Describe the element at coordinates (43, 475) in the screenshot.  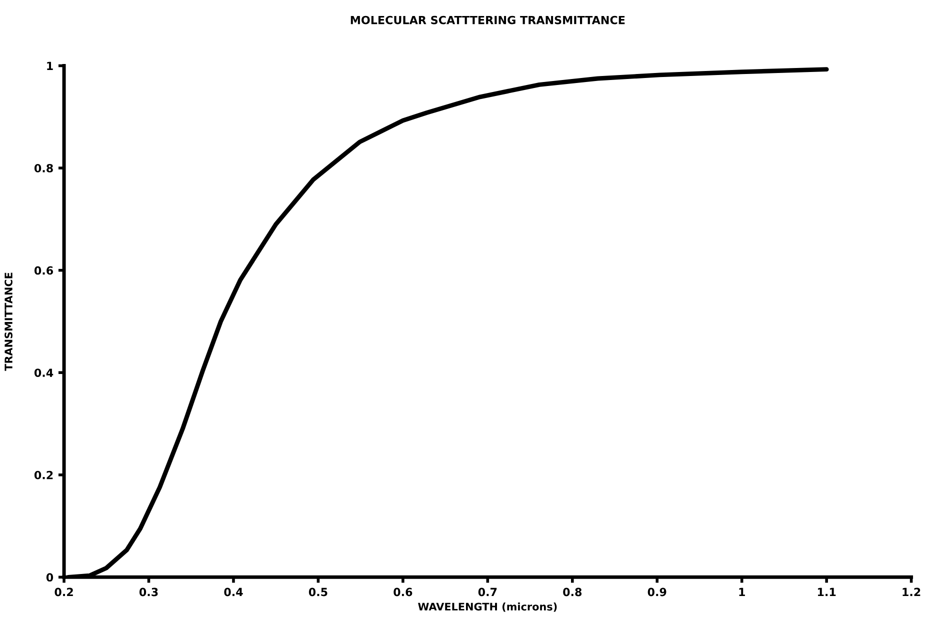
I see `y-tick-label: 0.2` at that location.